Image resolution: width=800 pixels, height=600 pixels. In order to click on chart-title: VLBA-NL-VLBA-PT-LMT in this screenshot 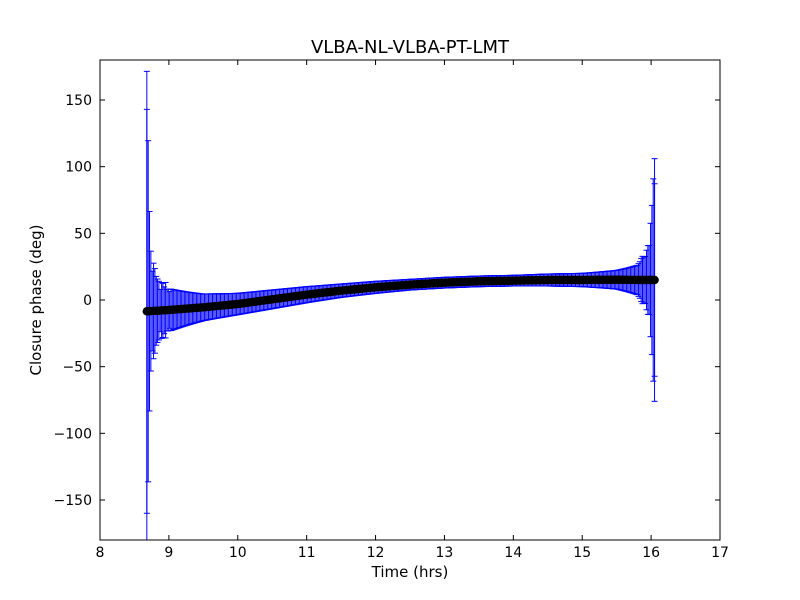, I will do `click(410, 47)`.